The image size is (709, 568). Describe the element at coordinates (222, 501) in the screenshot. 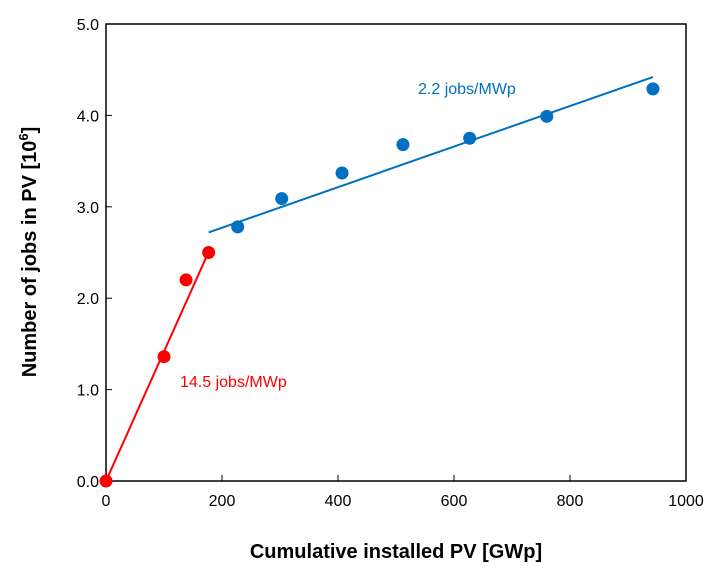

I see `x-tick-label: 200` at that location.